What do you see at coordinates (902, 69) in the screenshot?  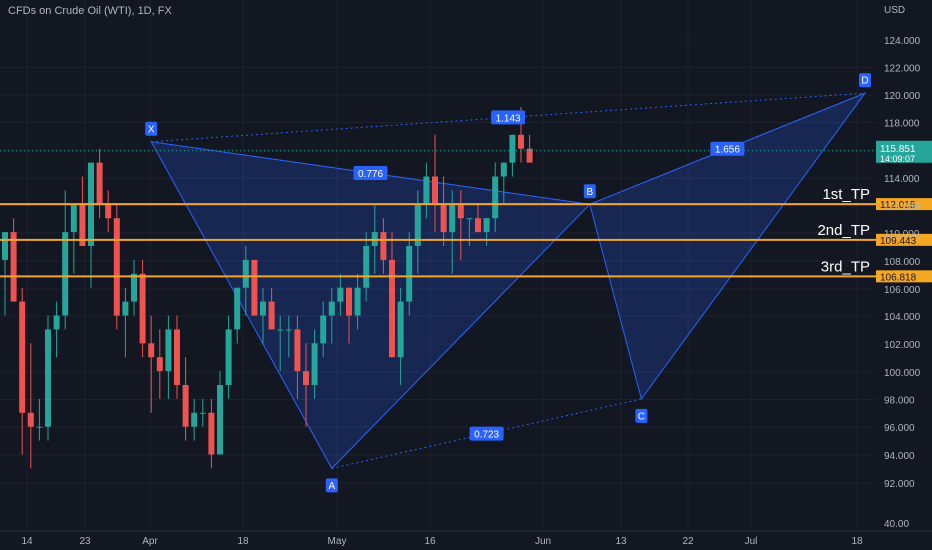 I see `price-tick-label: 122.000` at bounding box center [902, 69].